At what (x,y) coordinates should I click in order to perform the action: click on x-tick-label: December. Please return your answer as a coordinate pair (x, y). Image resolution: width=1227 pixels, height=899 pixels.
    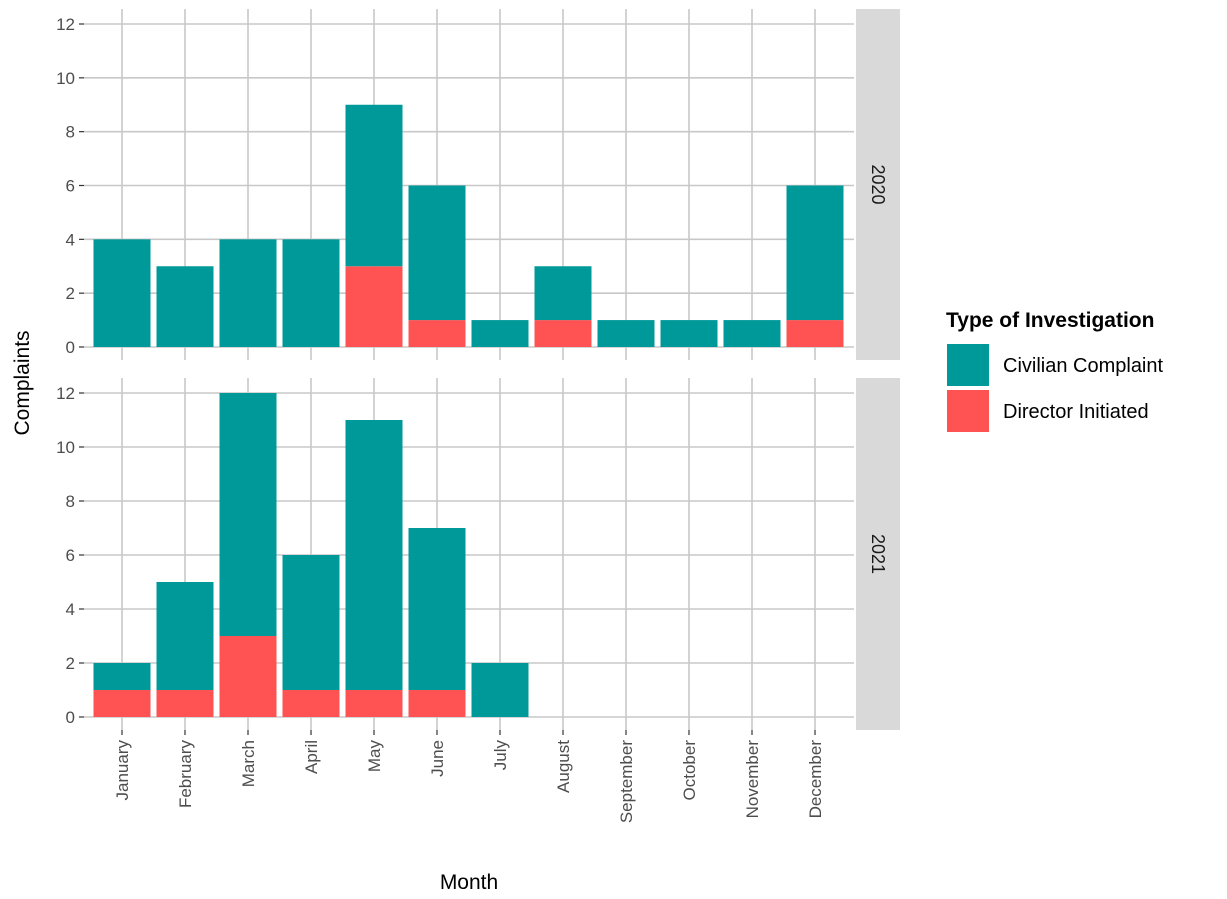
    Looking at the image, I should click on (815, 779).